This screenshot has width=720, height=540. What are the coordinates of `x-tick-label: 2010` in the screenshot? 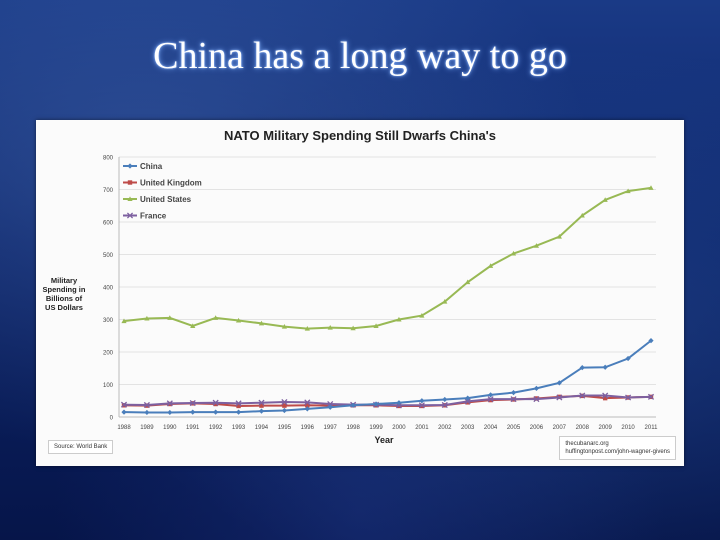 It's located at (628, 428).